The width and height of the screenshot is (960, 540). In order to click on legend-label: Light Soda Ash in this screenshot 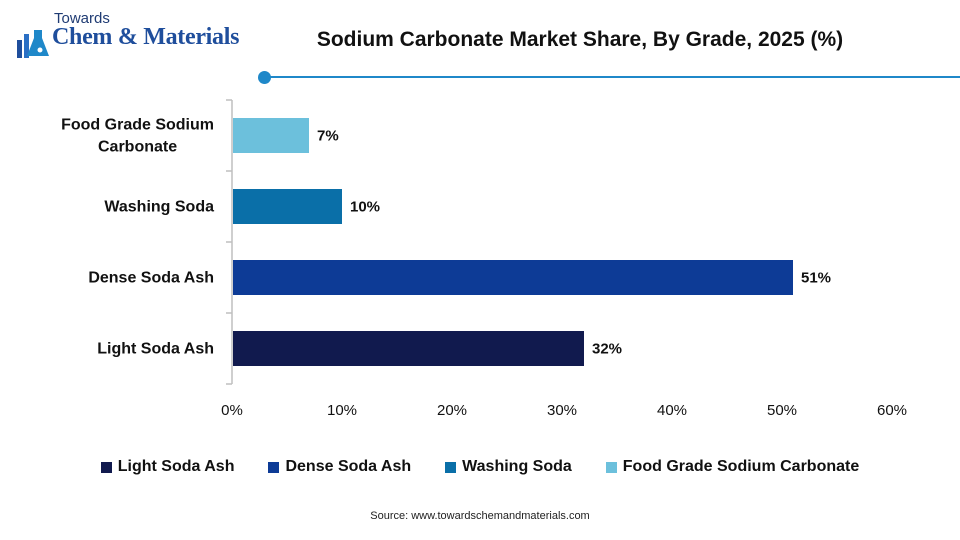, I will do `click(176, 466)`.